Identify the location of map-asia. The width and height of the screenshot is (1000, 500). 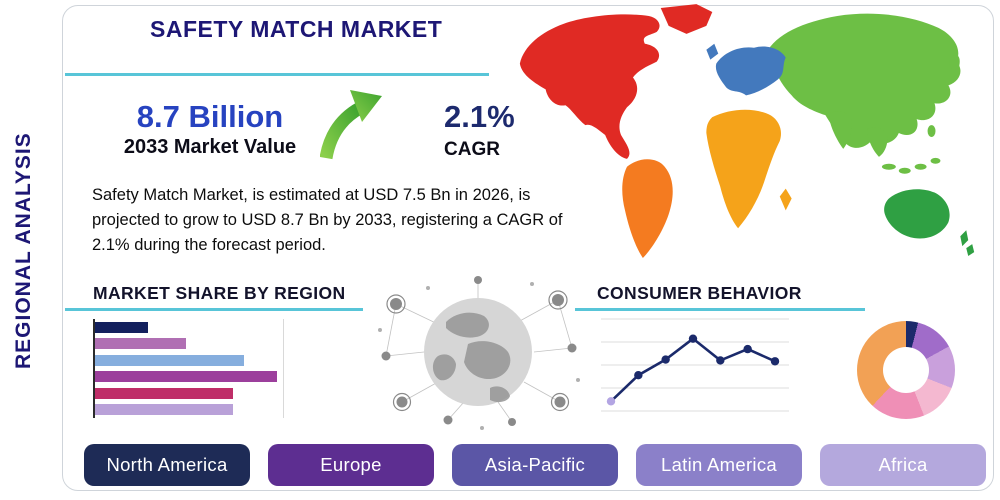
(863, 80).